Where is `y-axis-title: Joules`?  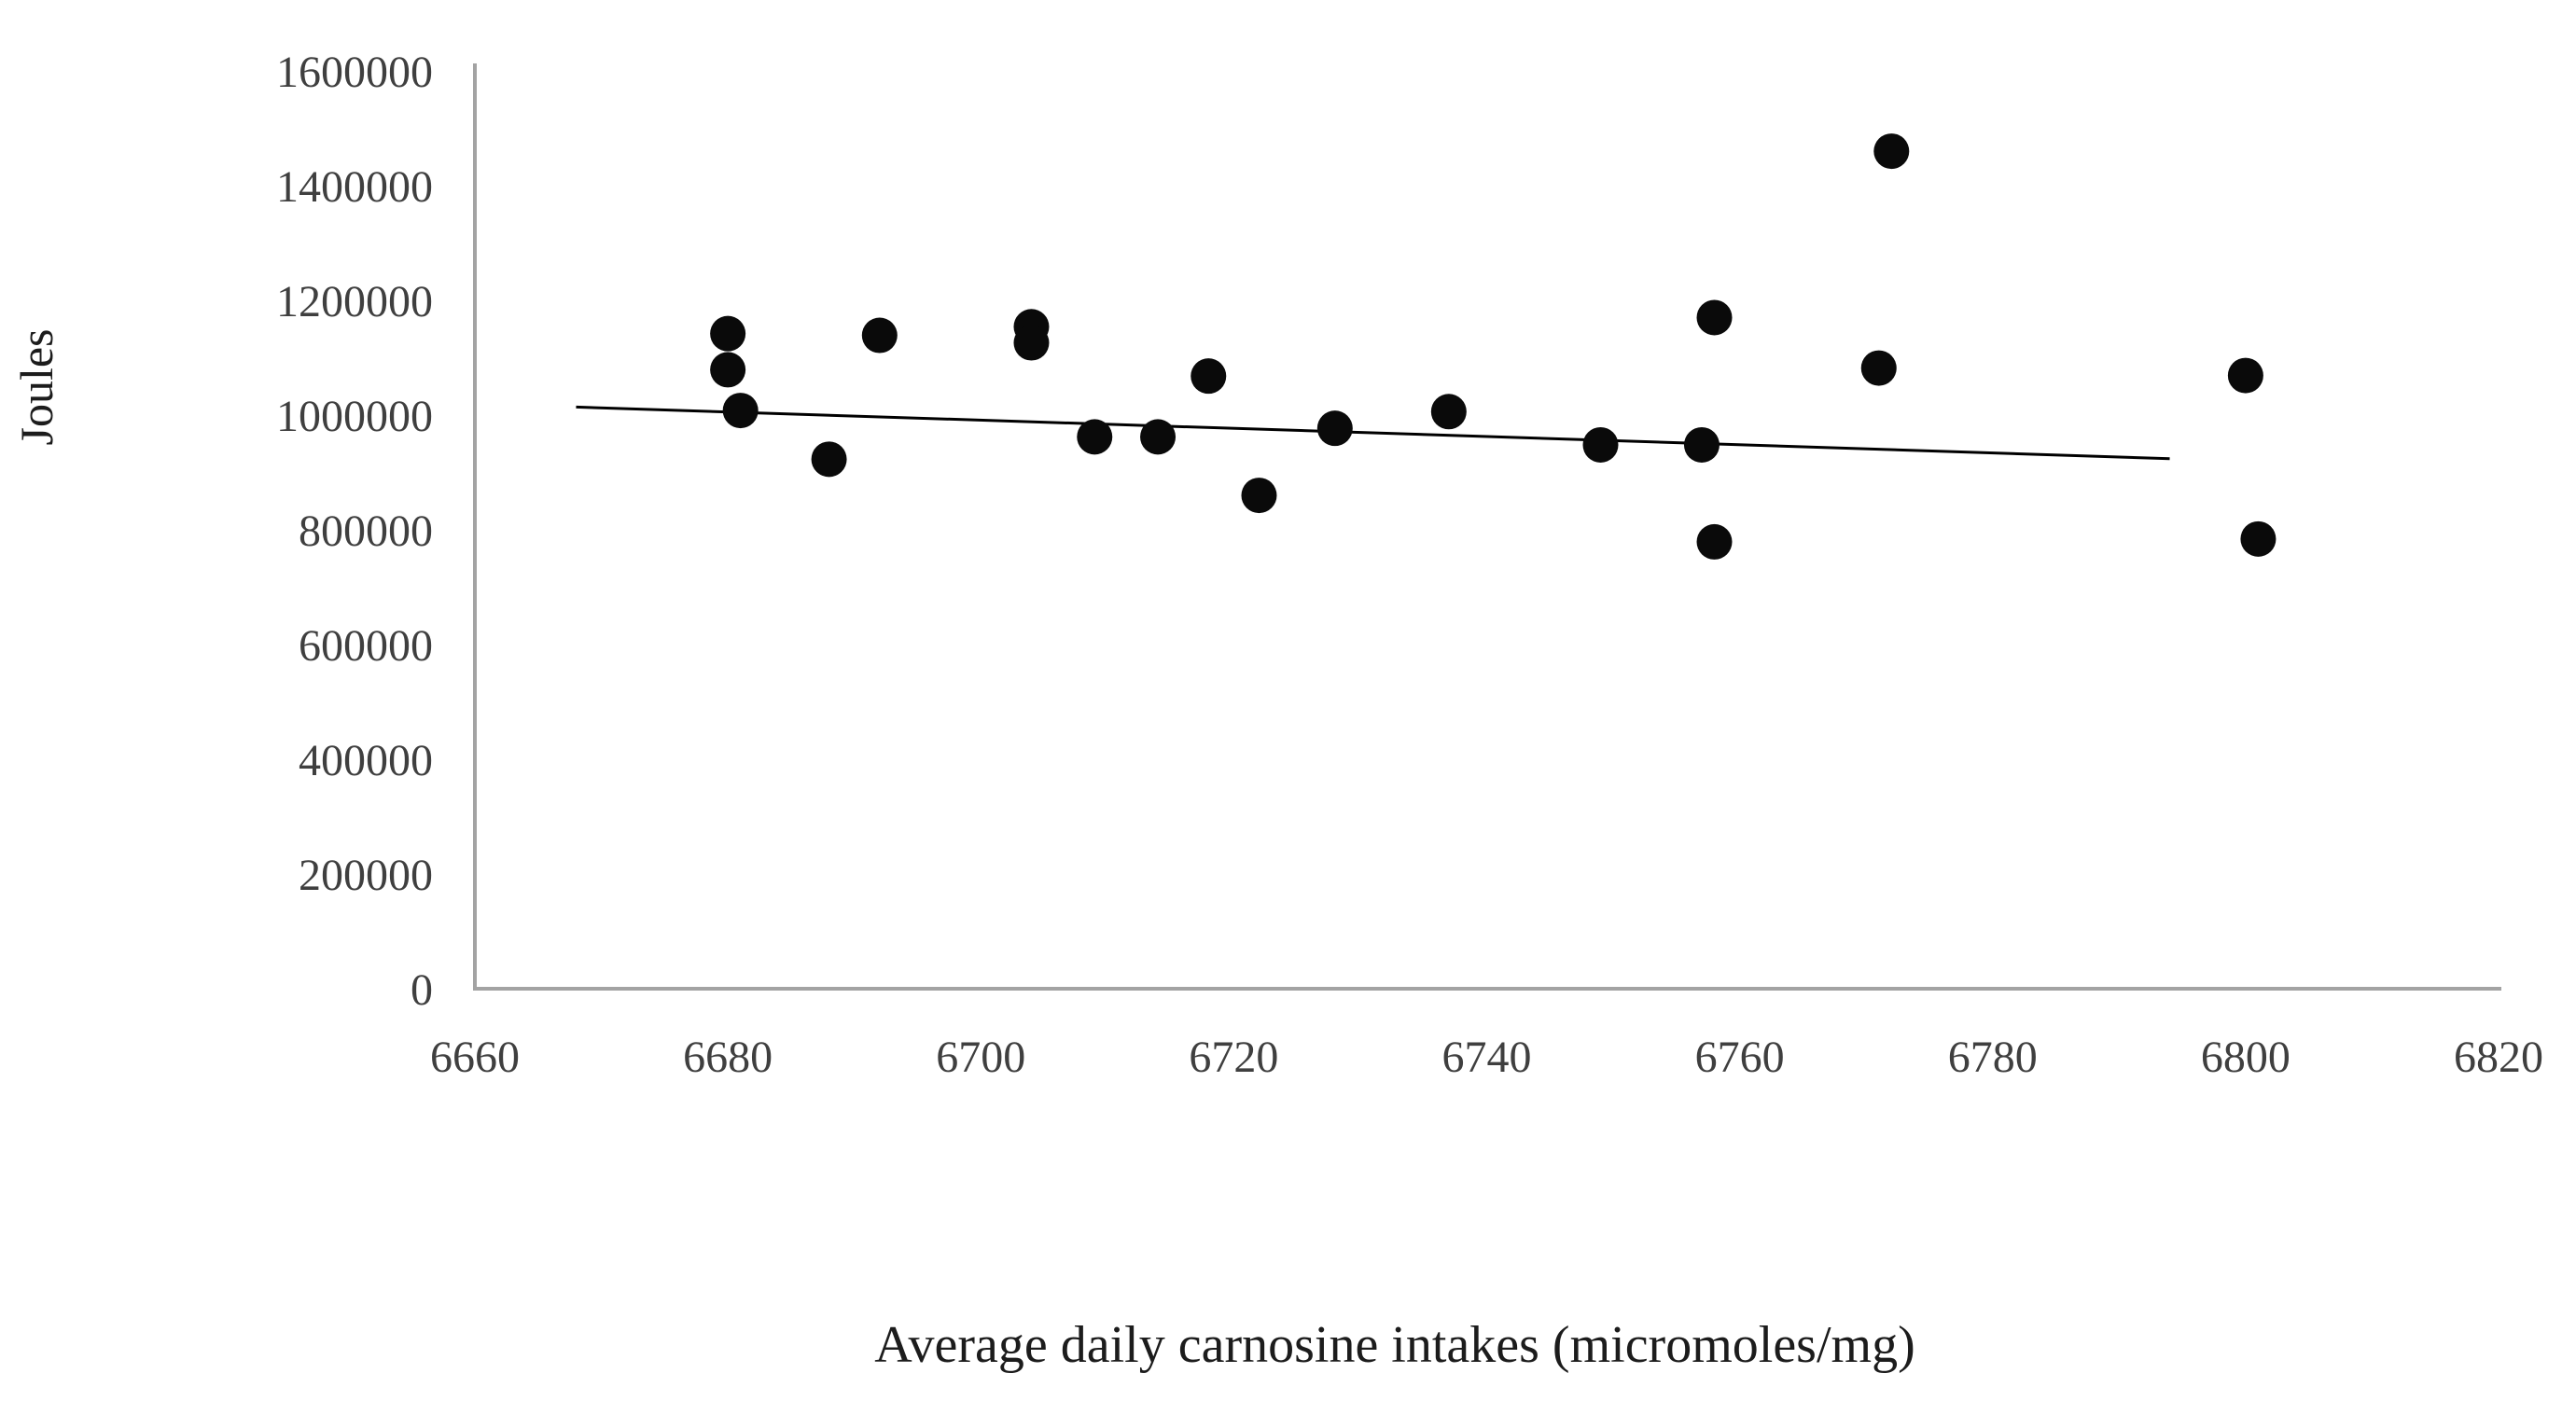
y-axis-title: Joules is located at coordinates (36, 387).